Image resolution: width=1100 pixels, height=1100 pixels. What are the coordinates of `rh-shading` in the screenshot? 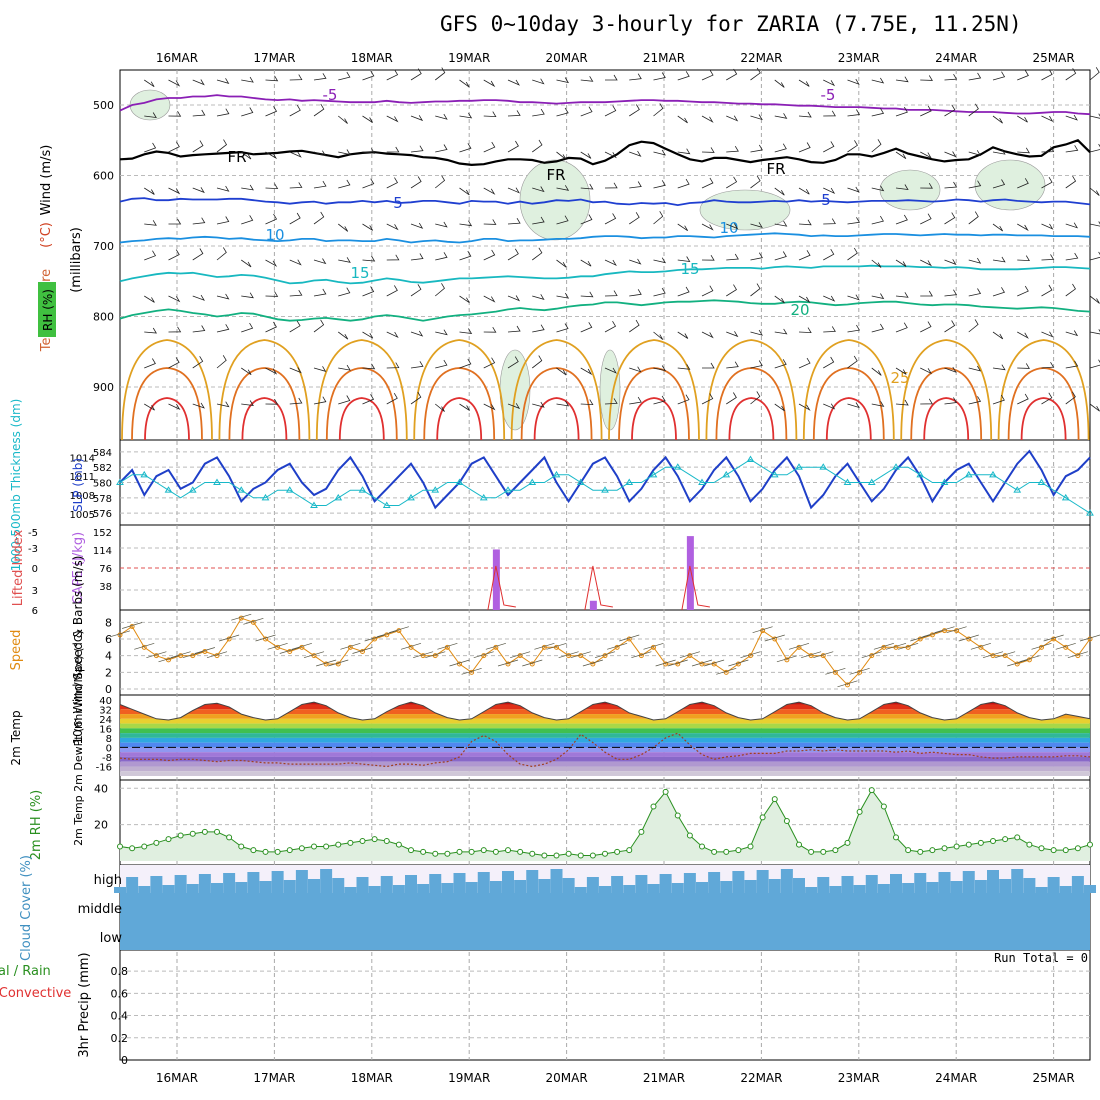 It's located at (1010, 185).